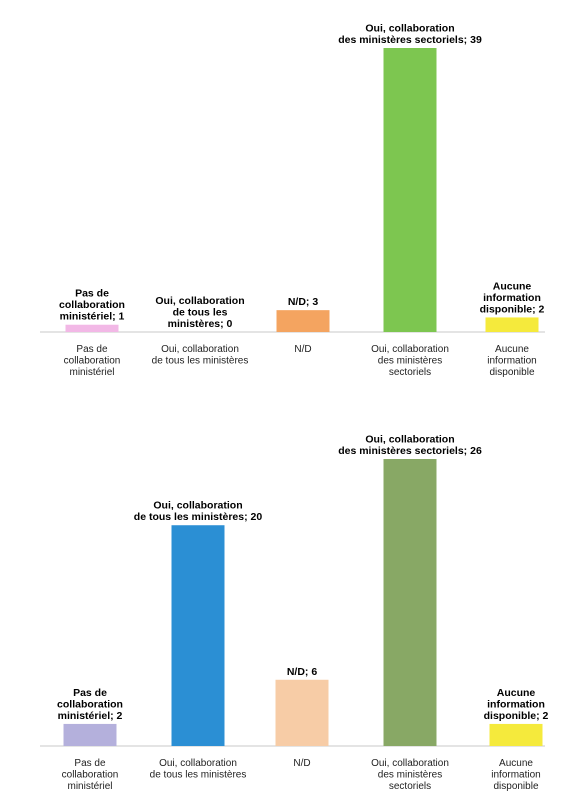  What do you see at coordinates (92, 305) in the screenshot?
I see `data-label: Pas de collaboration ministériel; 1` at bounding box center [92, 305].